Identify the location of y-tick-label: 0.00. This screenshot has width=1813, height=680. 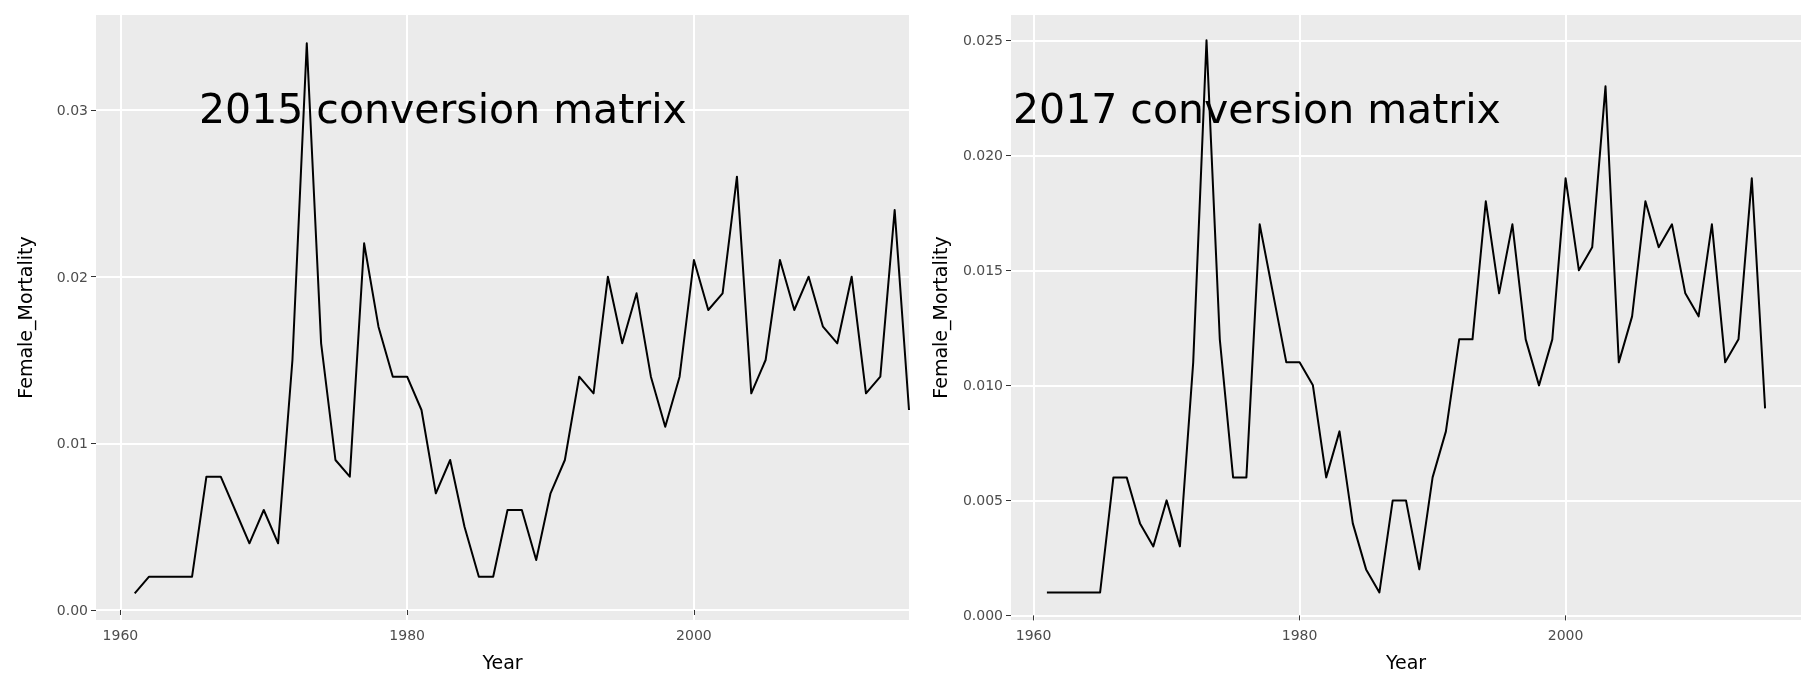
(72, 610).